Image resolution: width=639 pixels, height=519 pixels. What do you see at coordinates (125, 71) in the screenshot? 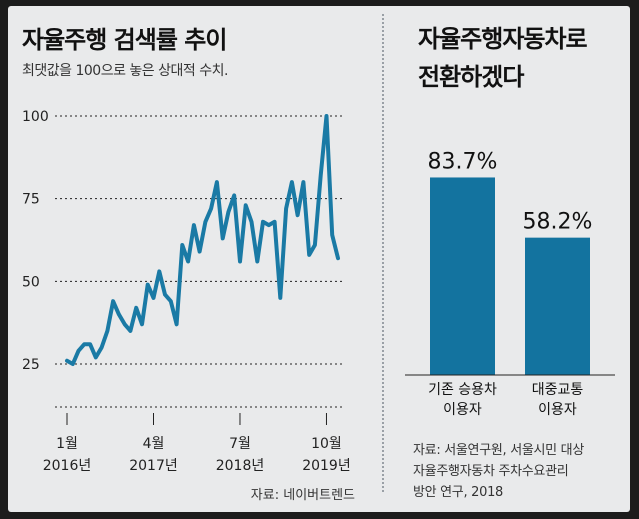
I see `line-chart-subtitle: 최댓값을 100으로 놓은 상대적 수치.` at bounding box center [125, 71].